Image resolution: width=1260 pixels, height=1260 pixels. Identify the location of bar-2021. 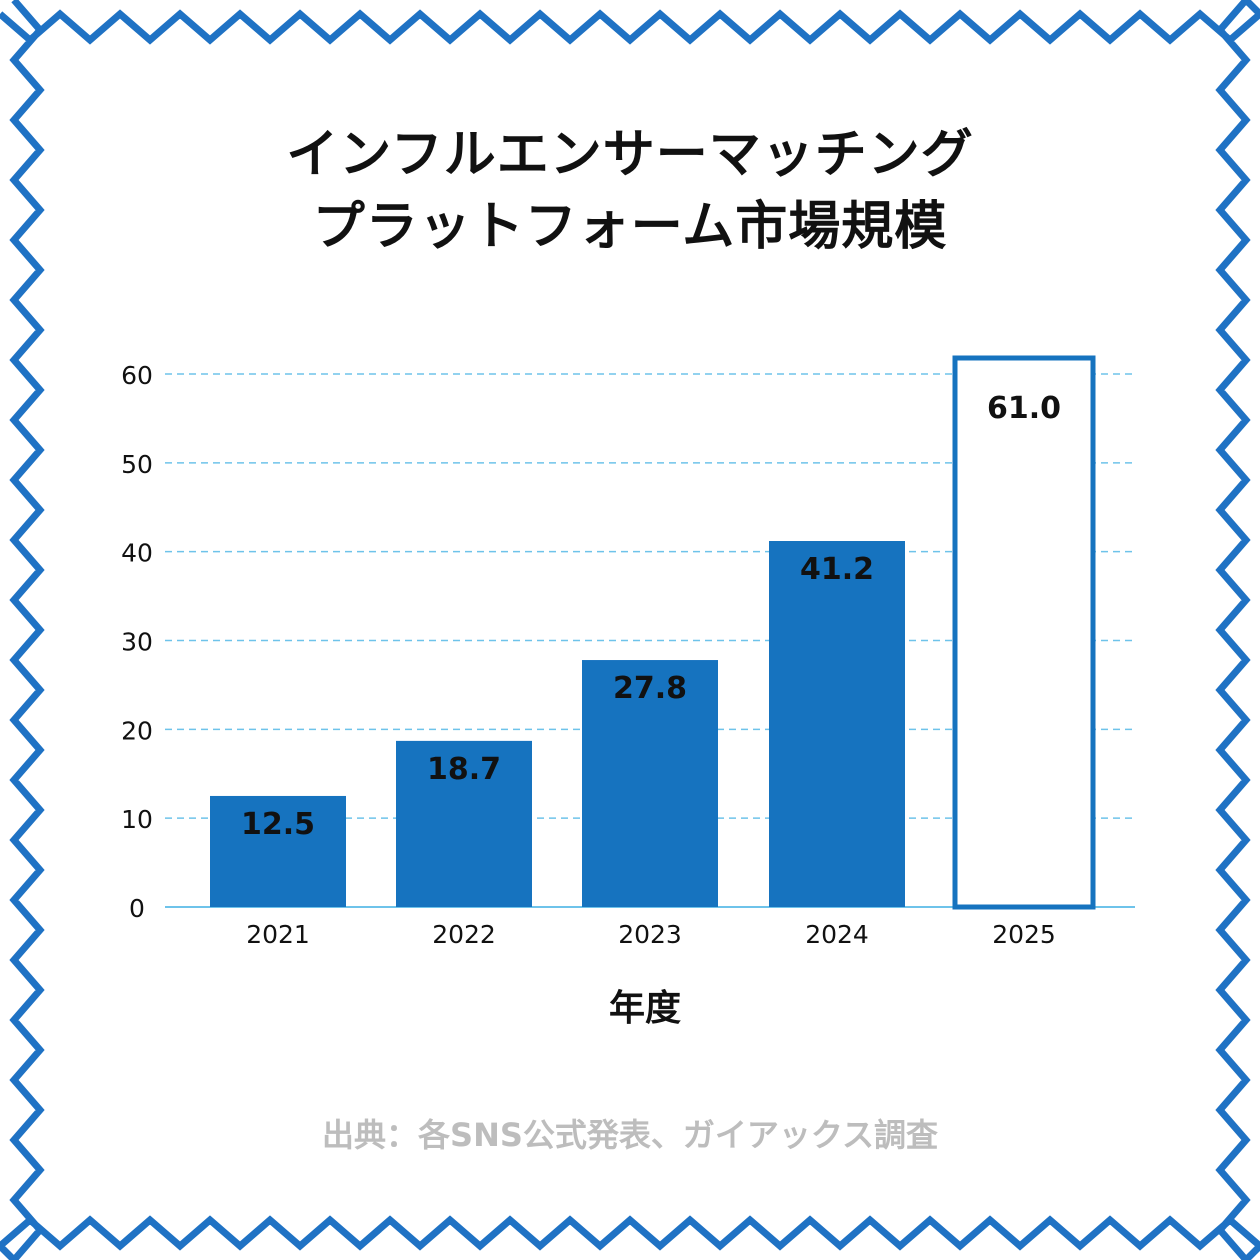
(278, 851).